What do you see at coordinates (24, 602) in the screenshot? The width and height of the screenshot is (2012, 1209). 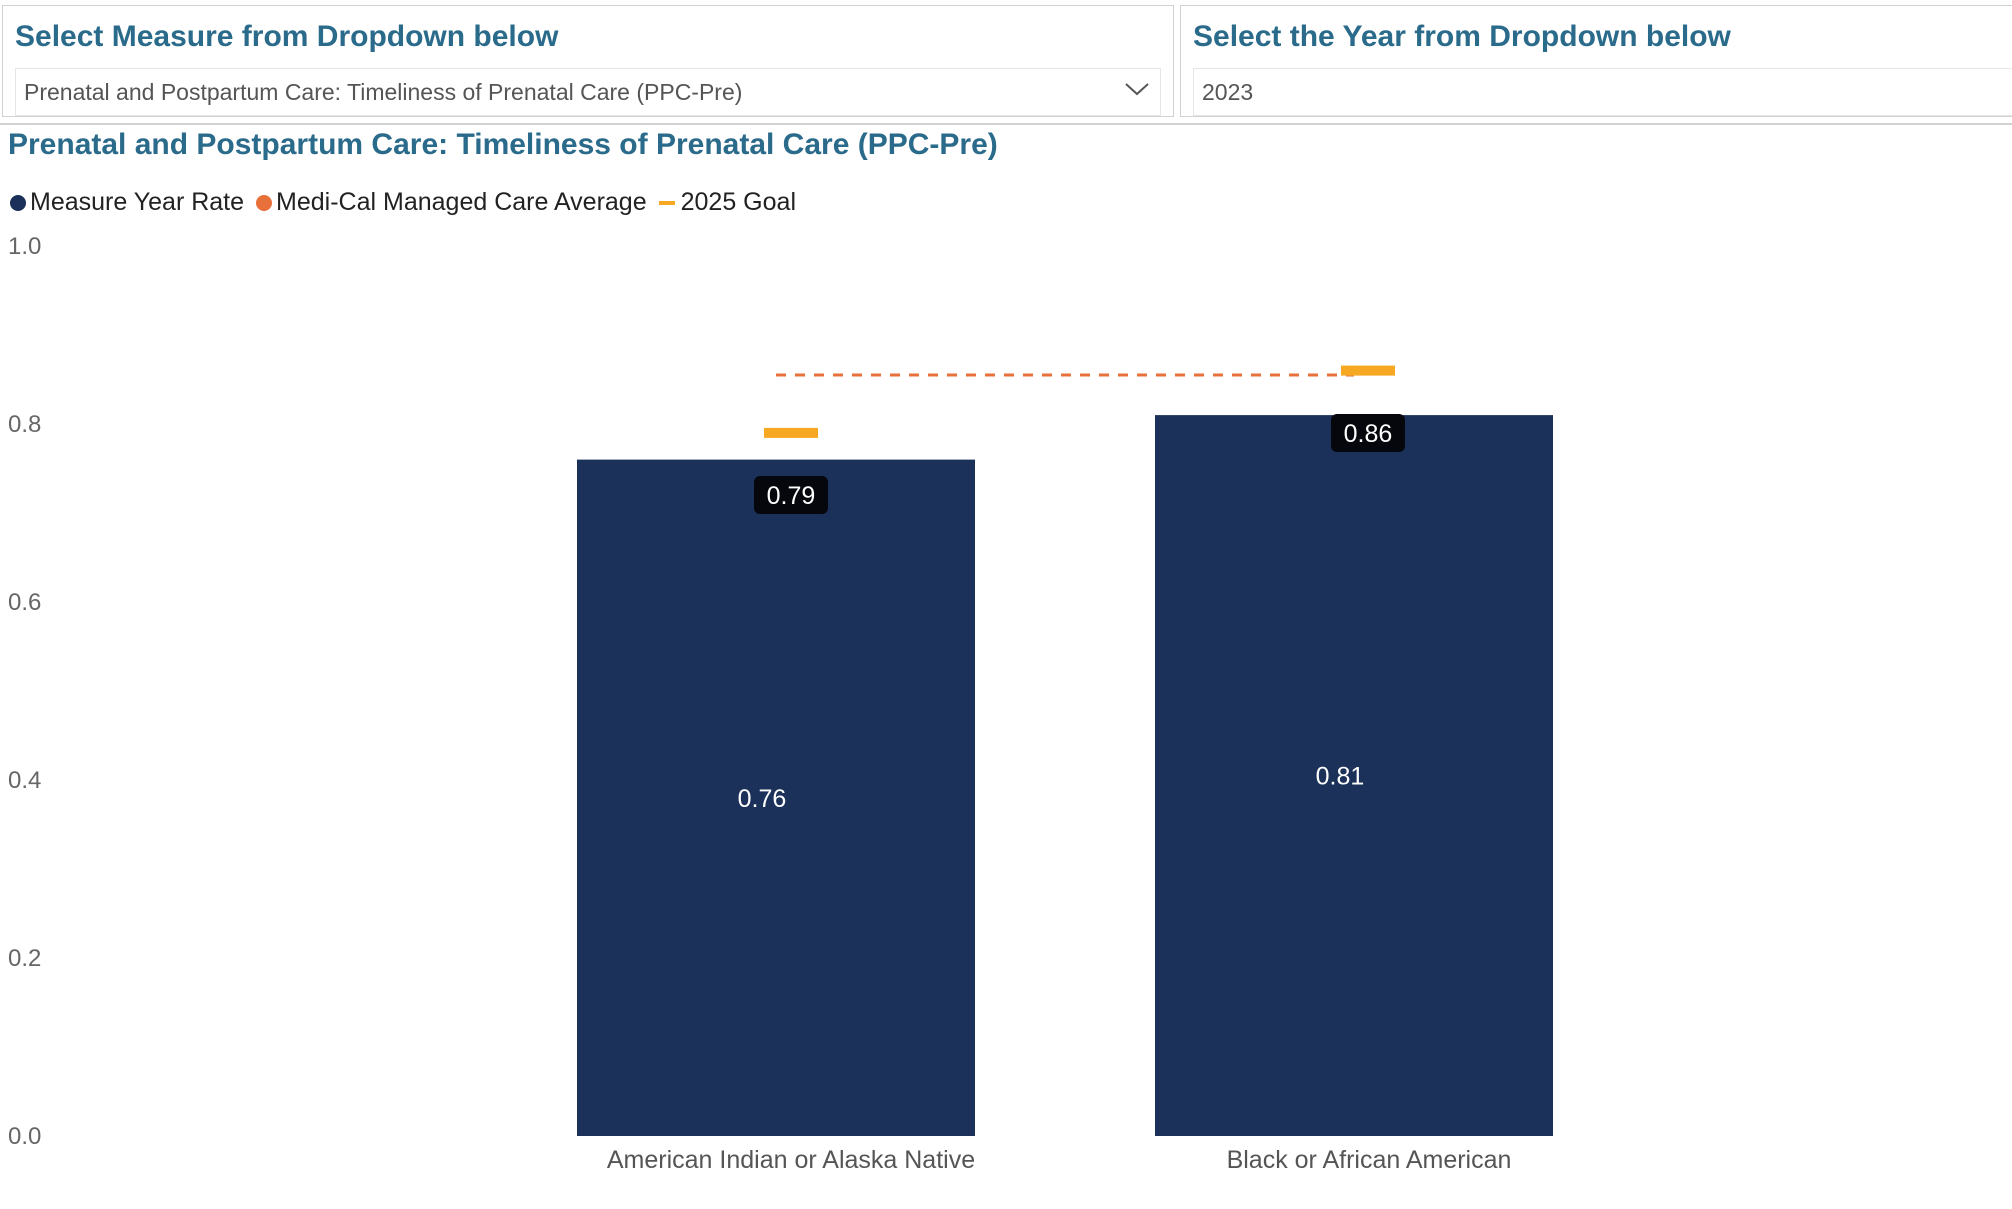 I see `y-tick-label: 0.6` at bounding box center [24, 602].